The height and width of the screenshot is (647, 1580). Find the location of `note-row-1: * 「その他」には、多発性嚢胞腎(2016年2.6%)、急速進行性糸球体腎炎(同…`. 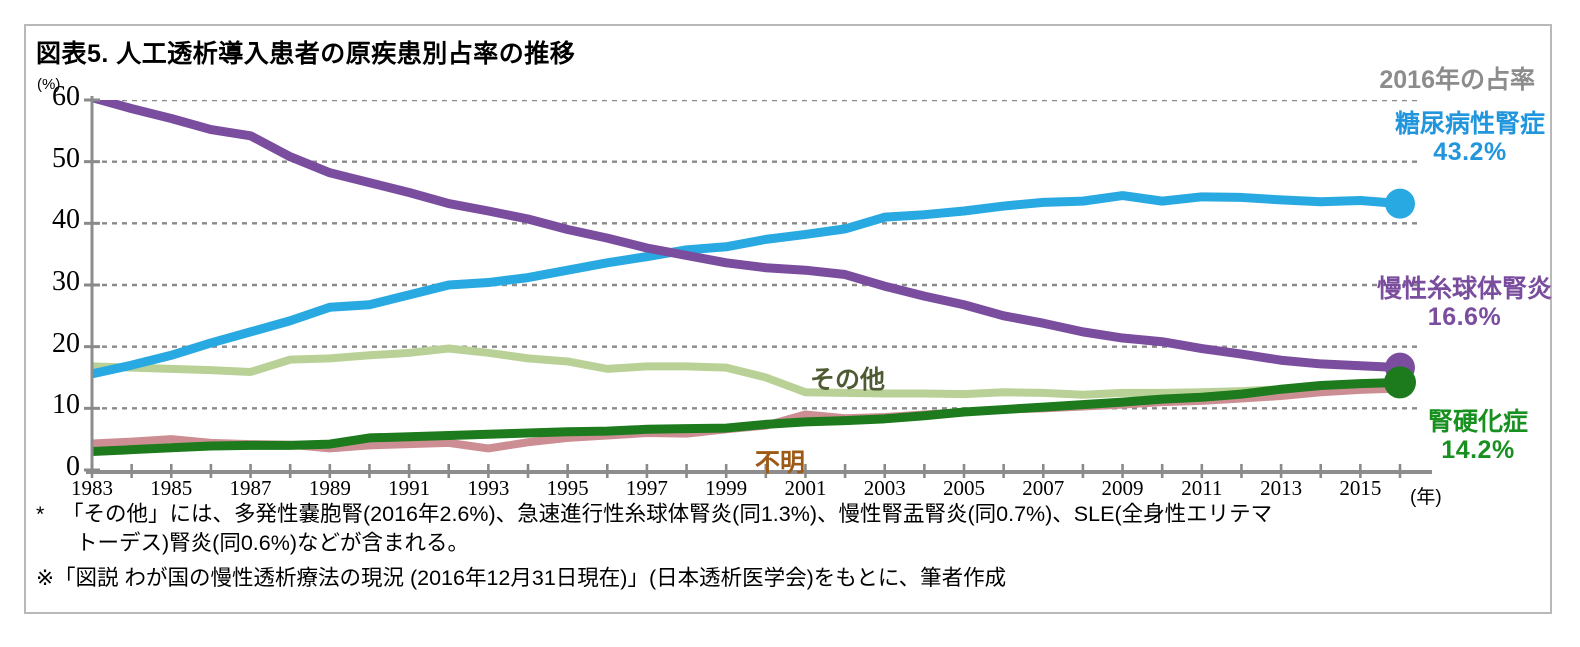

note-row-1: * 「その他」には、多発性嚢胞腎(2016年2.6%)、急速進行性糸球体腎炎(同… is located at coordinates (766, 514).